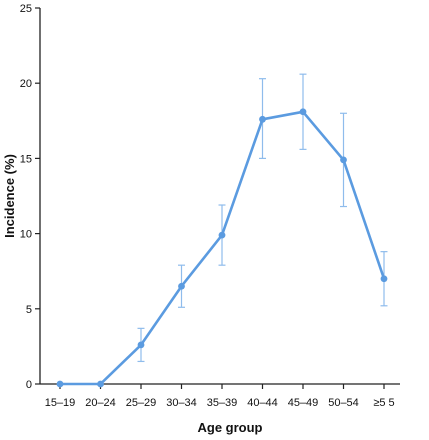 This screenshot has width=429, height=440. Describe the element at coordinates (141, 403) in the screenshot. I see `x-tick-label: 25–29` at that location.